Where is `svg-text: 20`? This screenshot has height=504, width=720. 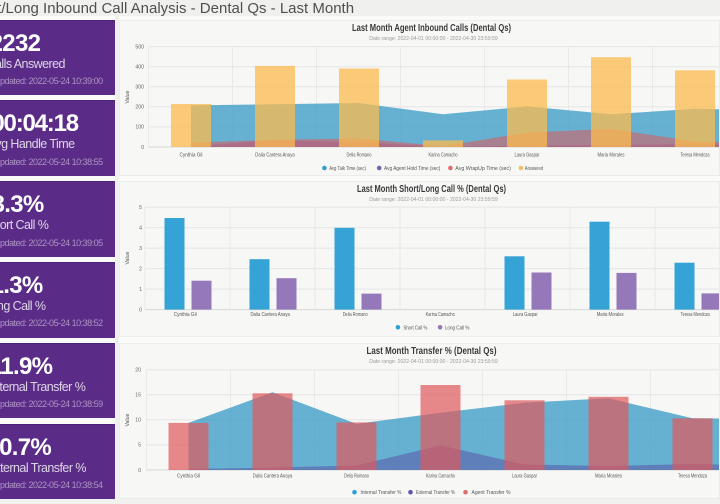
svg-text: 20 is located at coordinates (138, 370).